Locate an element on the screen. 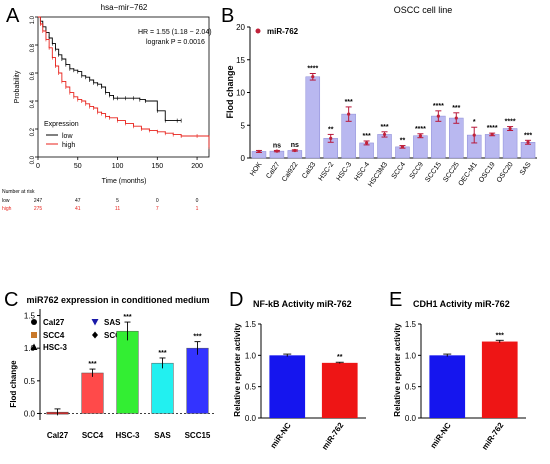  bar-SCC4 is located at coordinates (92, 393).